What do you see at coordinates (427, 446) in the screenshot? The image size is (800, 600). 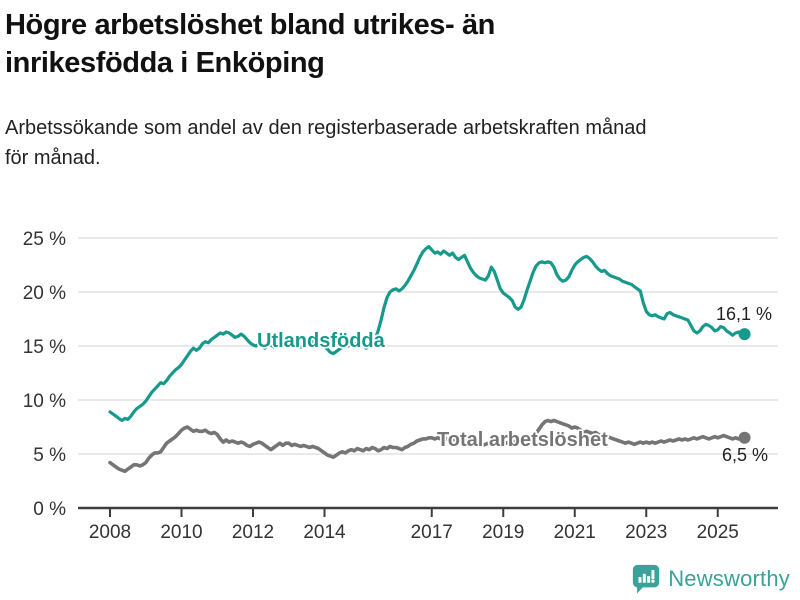 I see `series-line-total-arbetsloshet` at bounding box center [427, 446].